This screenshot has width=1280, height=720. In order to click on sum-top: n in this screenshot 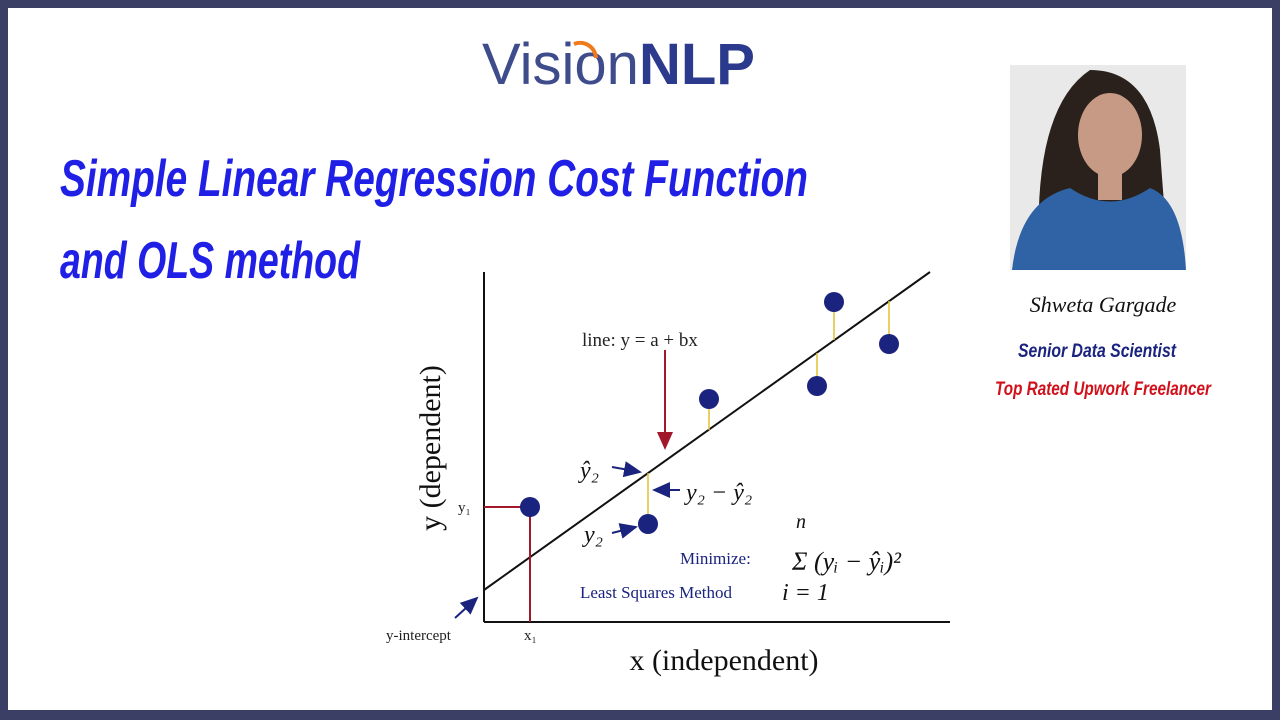, I will do `click(801, 522)`.